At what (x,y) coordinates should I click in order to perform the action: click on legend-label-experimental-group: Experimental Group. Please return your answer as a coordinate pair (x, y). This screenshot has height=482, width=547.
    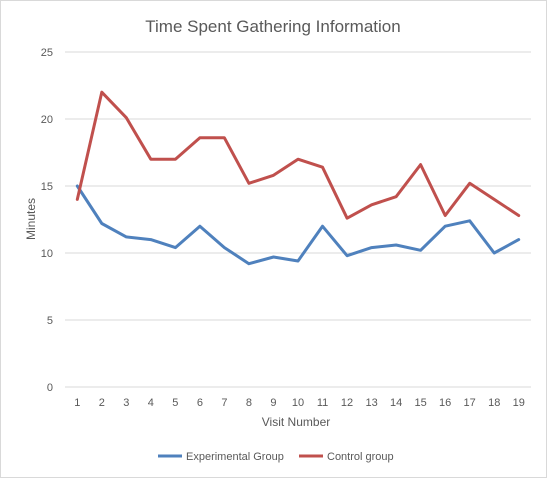
    Looking at the image, I should click on (235, 457).